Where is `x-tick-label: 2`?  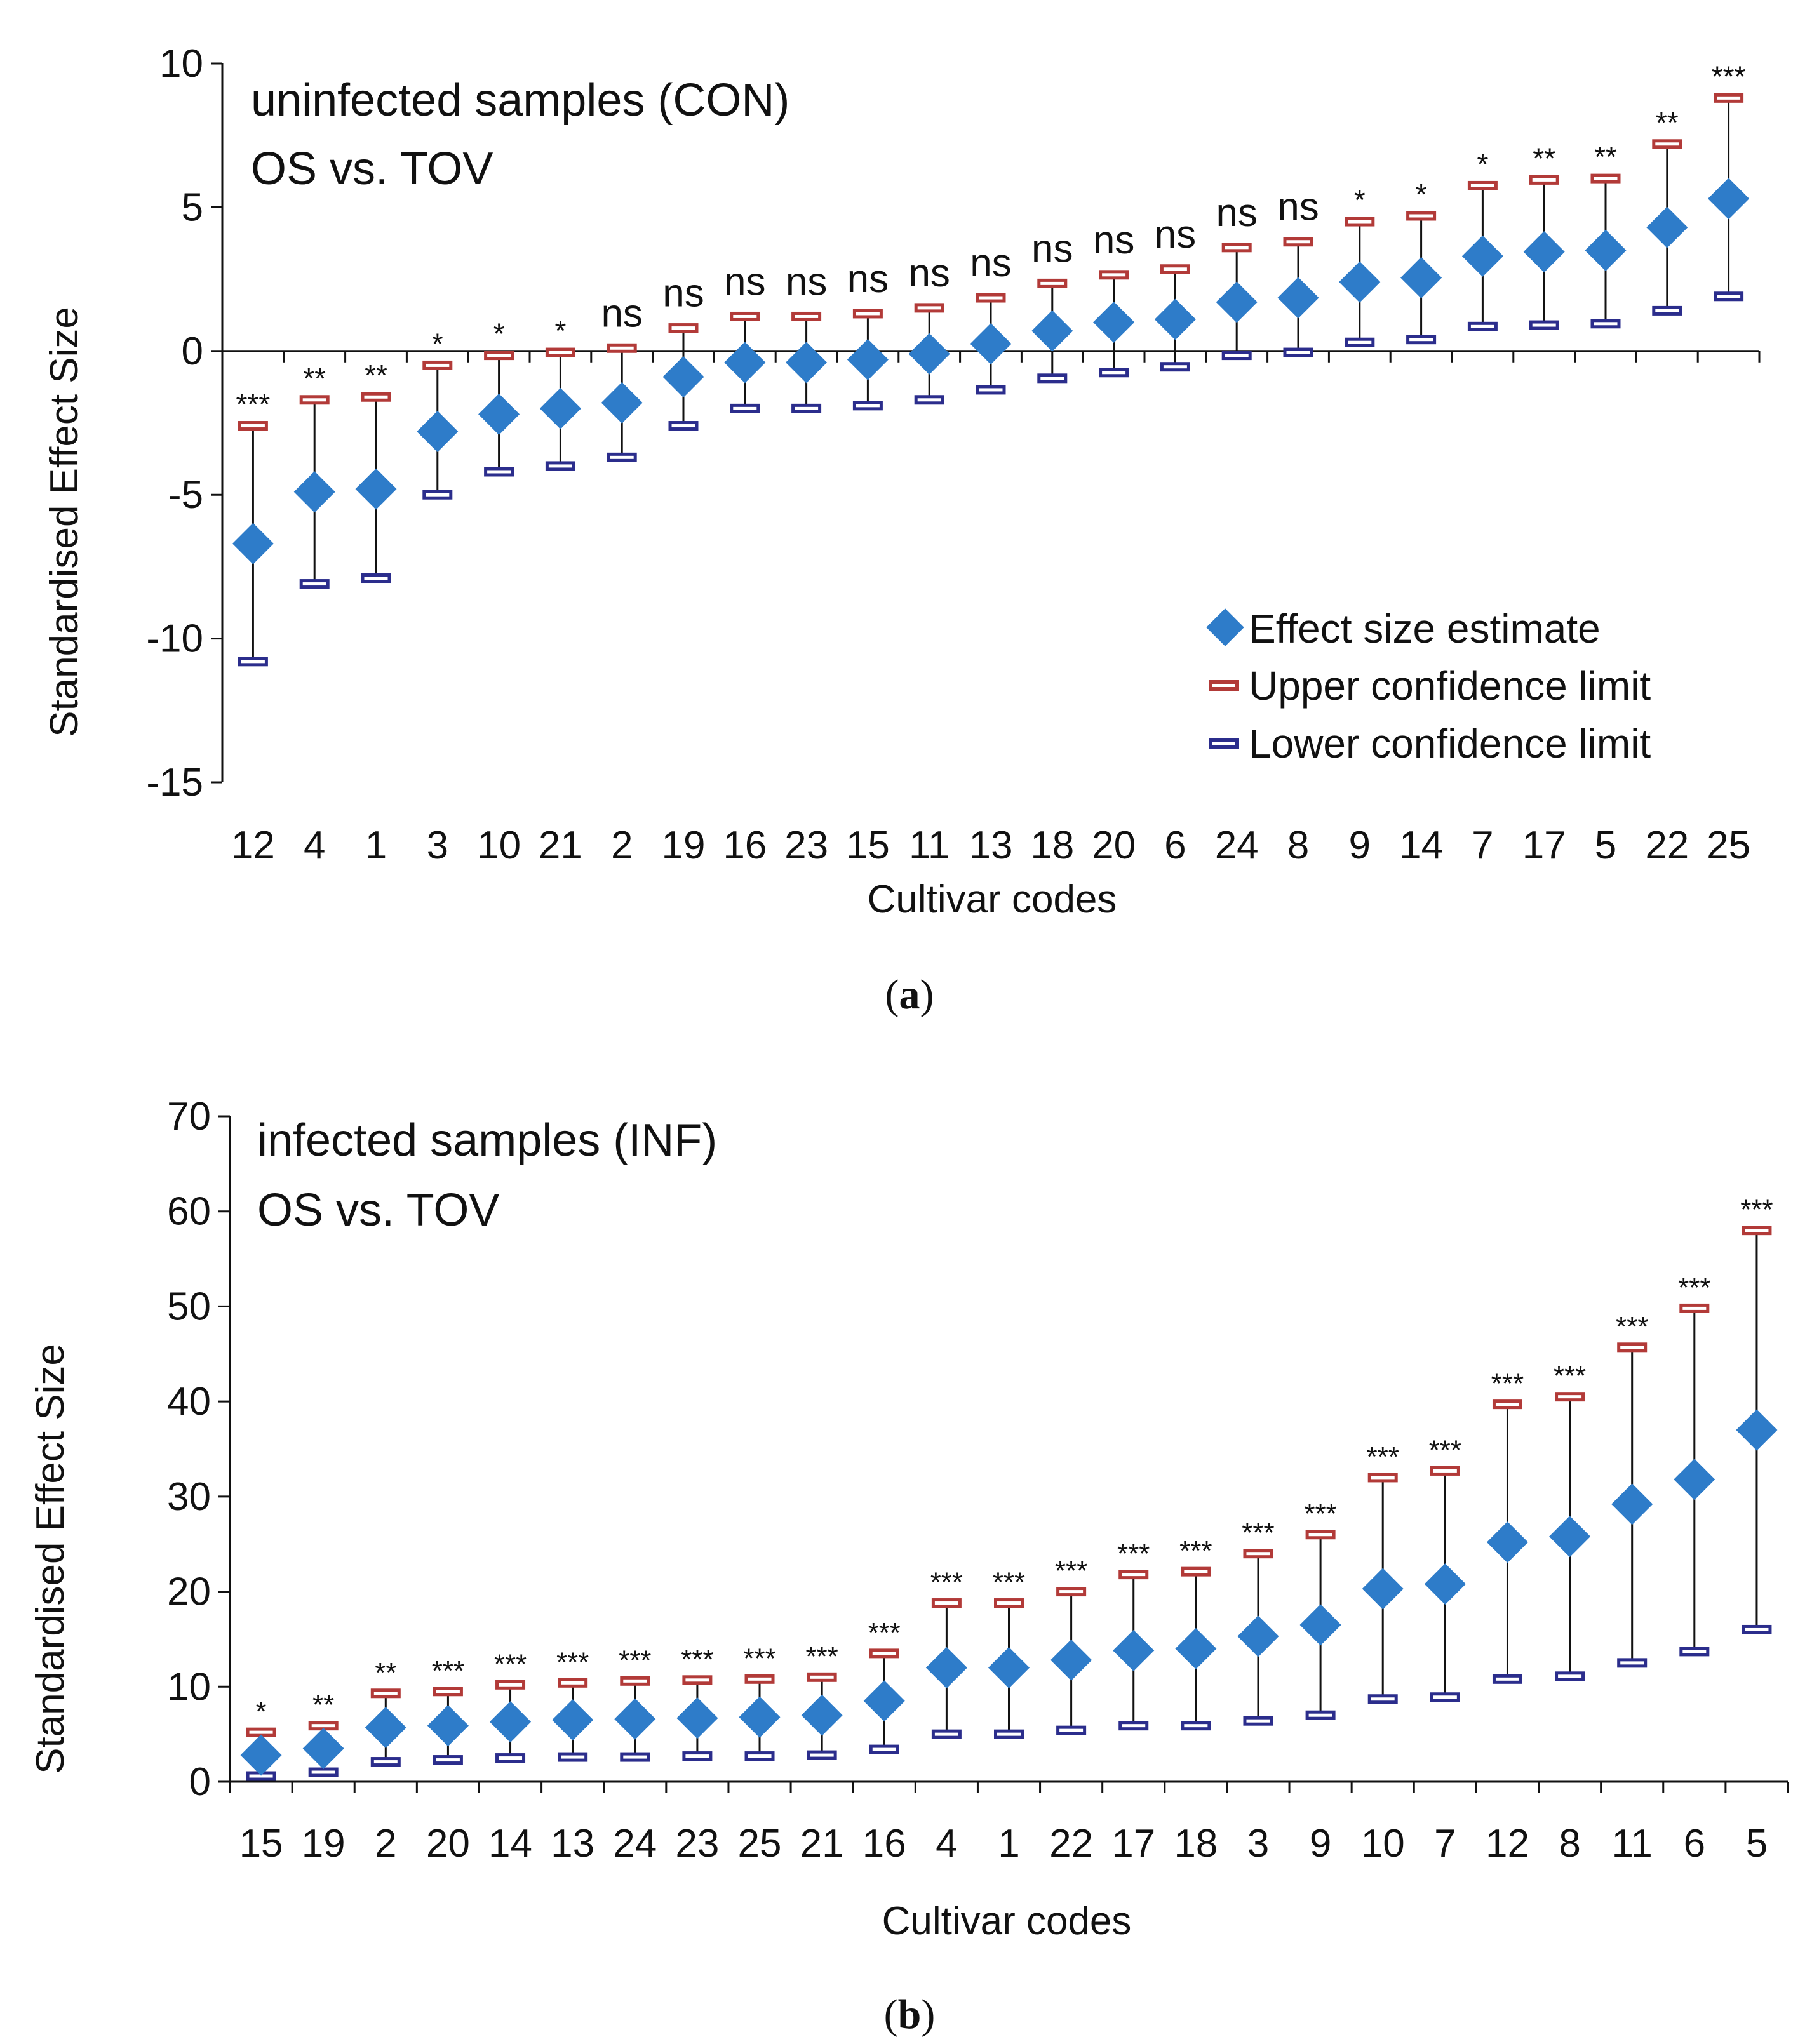
x-tick-label: 2 is located at coordinates (385, 1844).